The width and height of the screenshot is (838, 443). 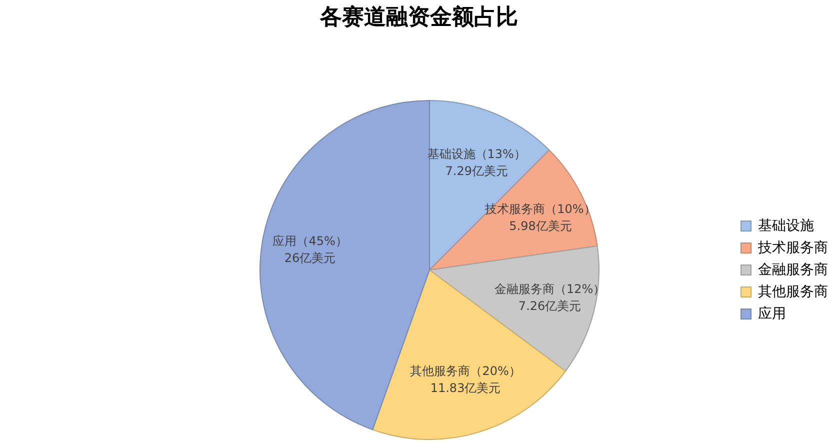 I want to click on data-label: 技术服务商（10%） 5.98亿美元, so click(x=540, y=218).